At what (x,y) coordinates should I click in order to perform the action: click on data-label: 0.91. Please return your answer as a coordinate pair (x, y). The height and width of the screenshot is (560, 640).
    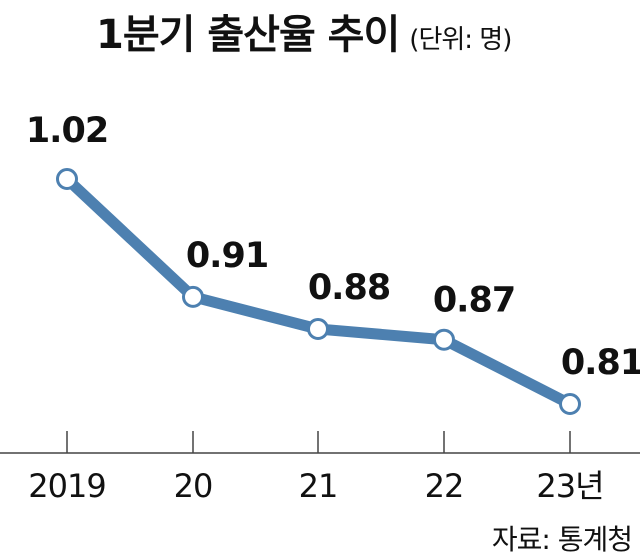
    Looking at the image, I should click on (227, 256).